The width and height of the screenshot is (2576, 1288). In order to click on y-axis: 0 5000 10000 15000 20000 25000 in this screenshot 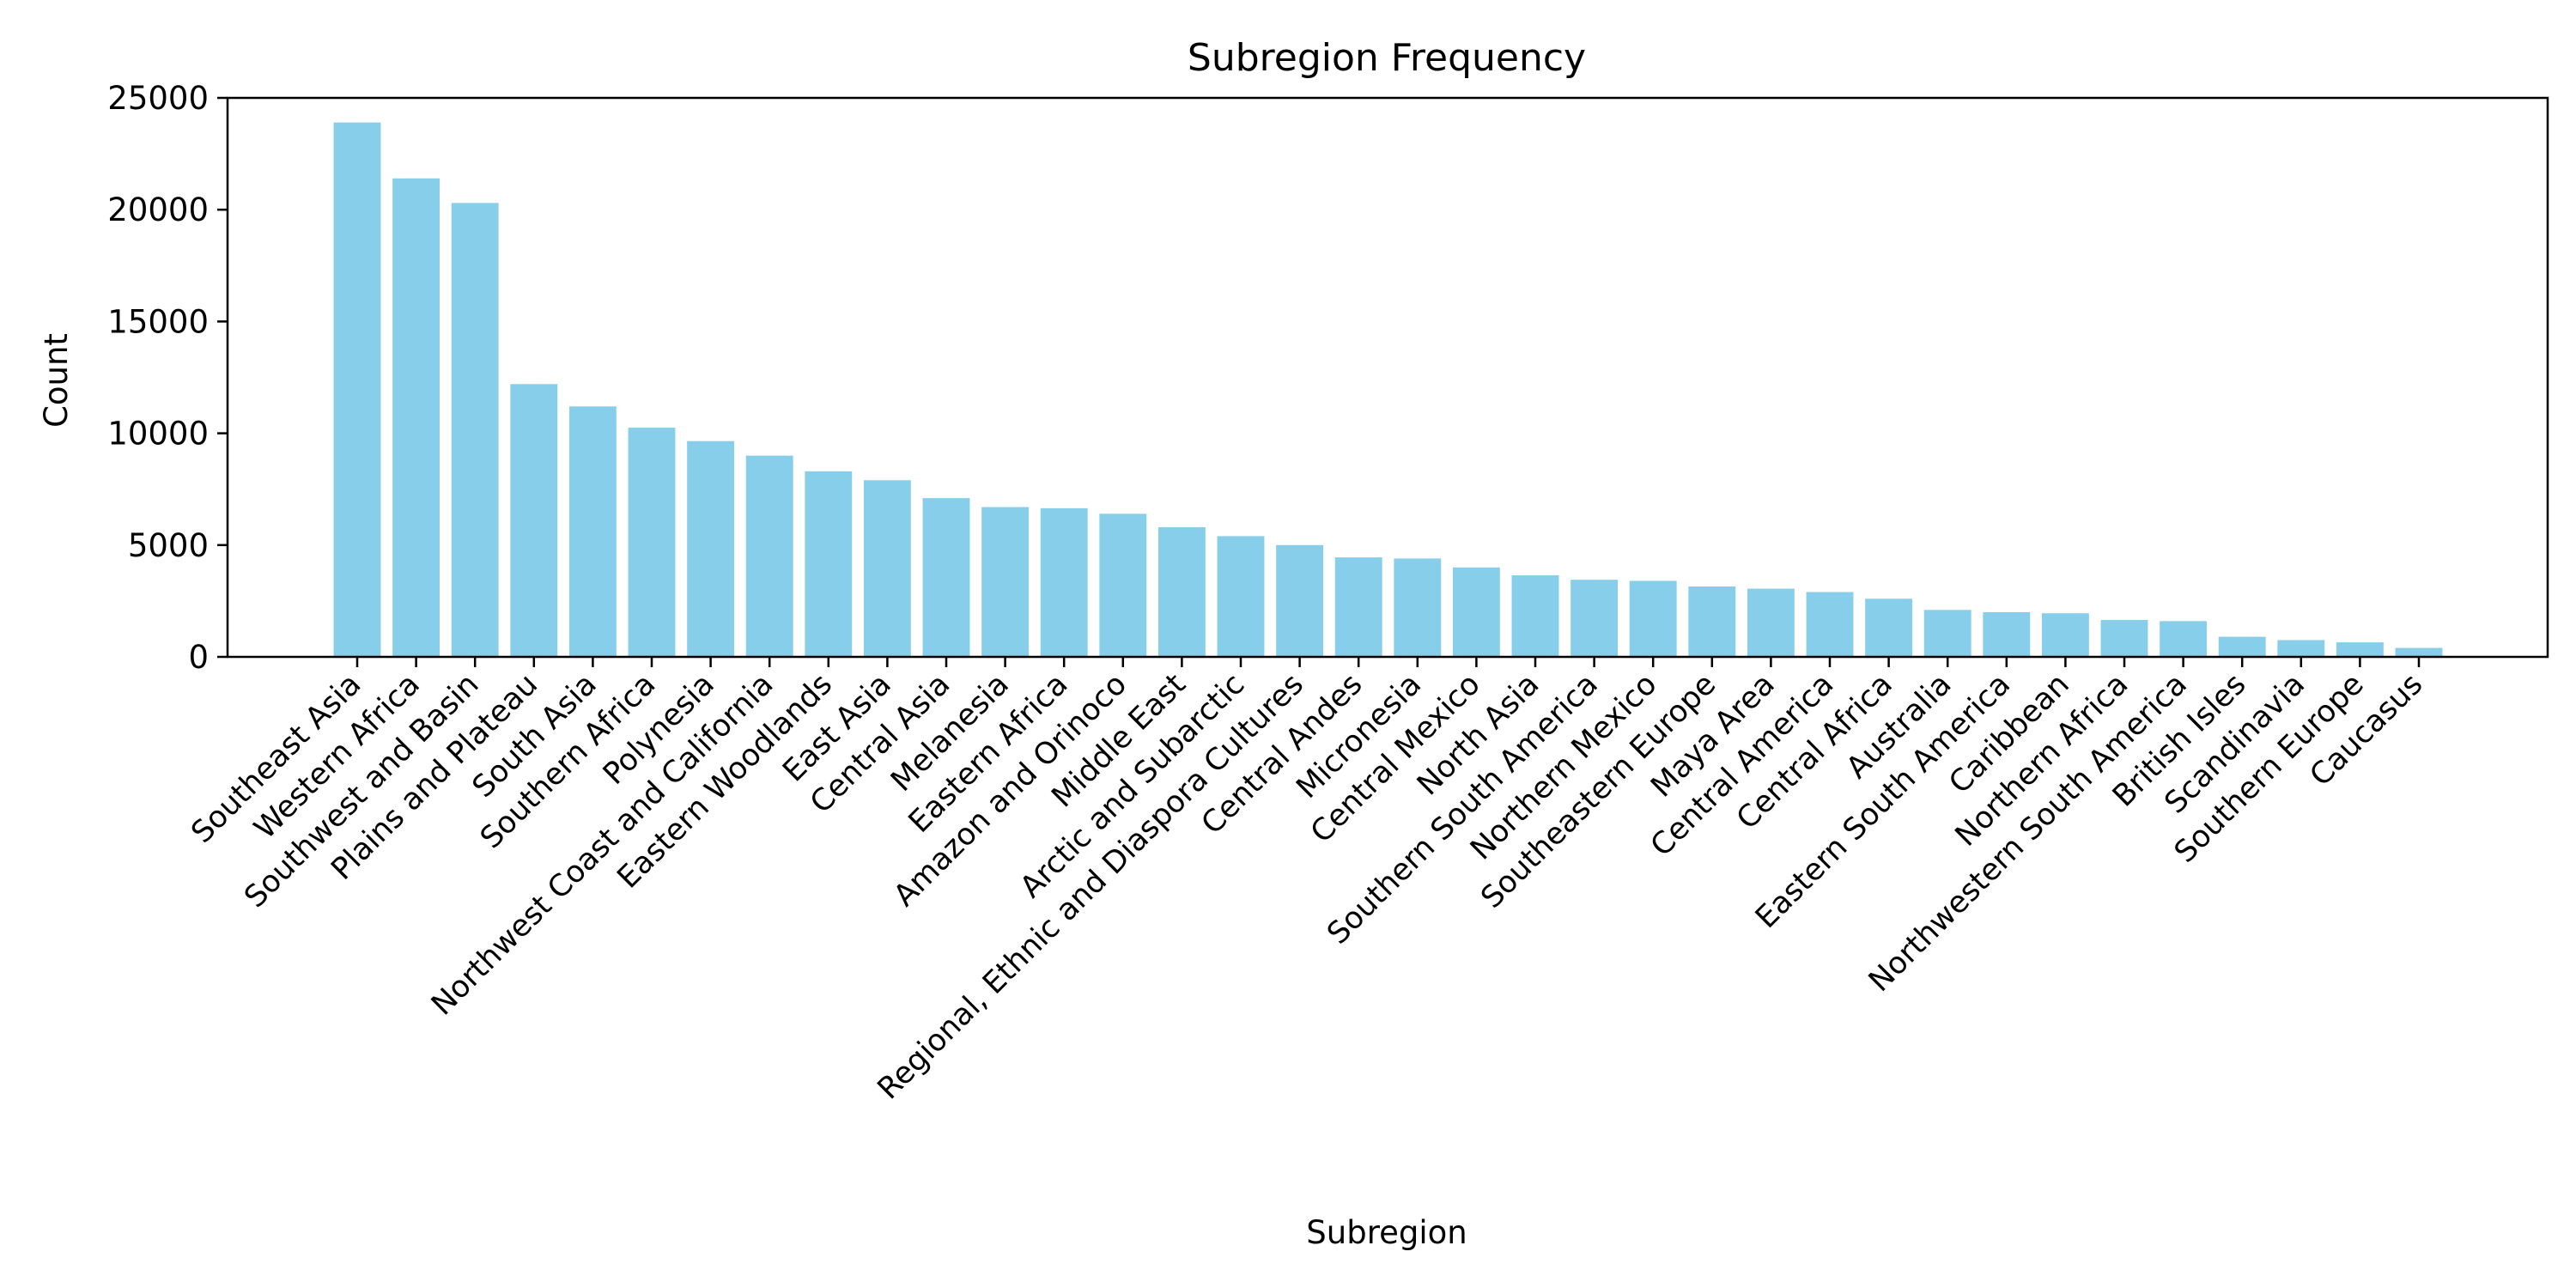, I will do `click(167, 378)`.